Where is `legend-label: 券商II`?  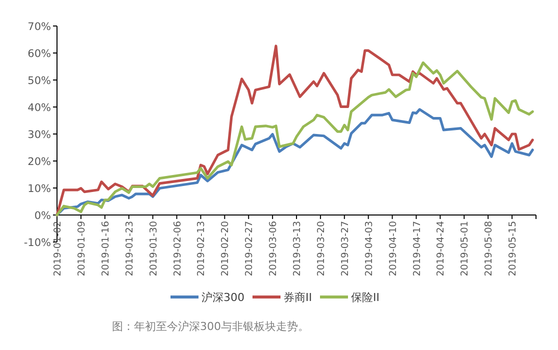 legend-label: 券商II is located at coordinates (298, 297).